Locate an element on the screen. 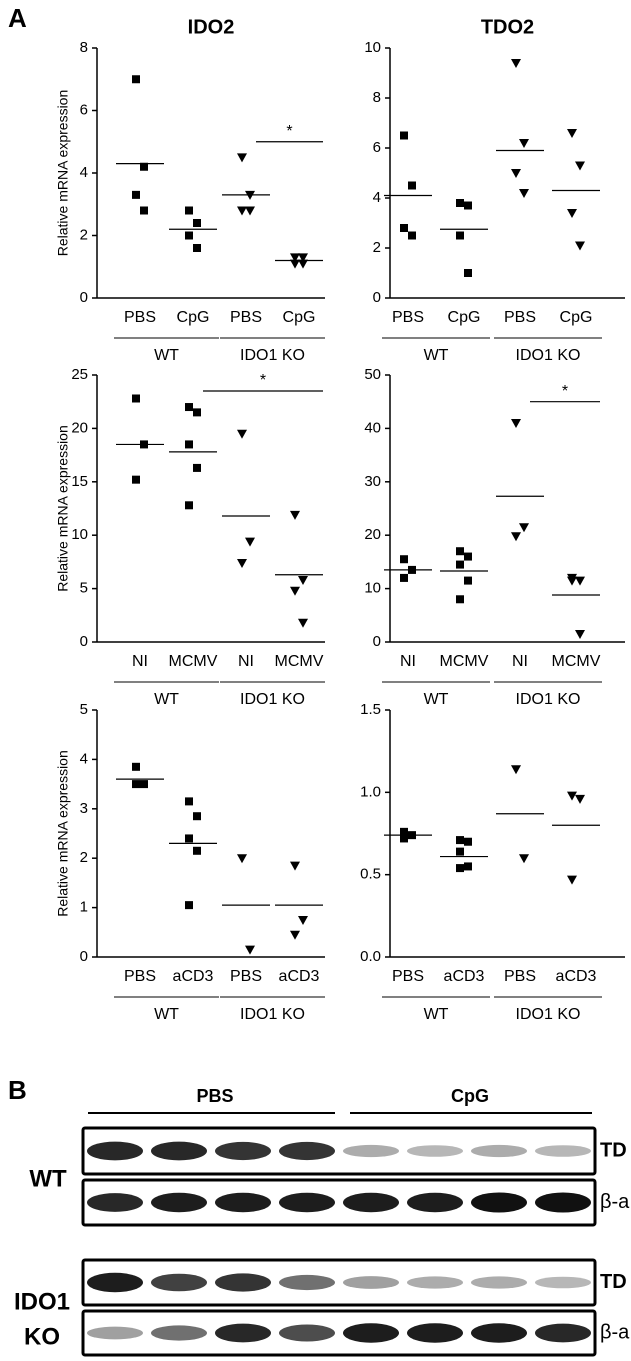 The image size is (631, 1361). panel-label: B is located at coordinates (17, 1090).